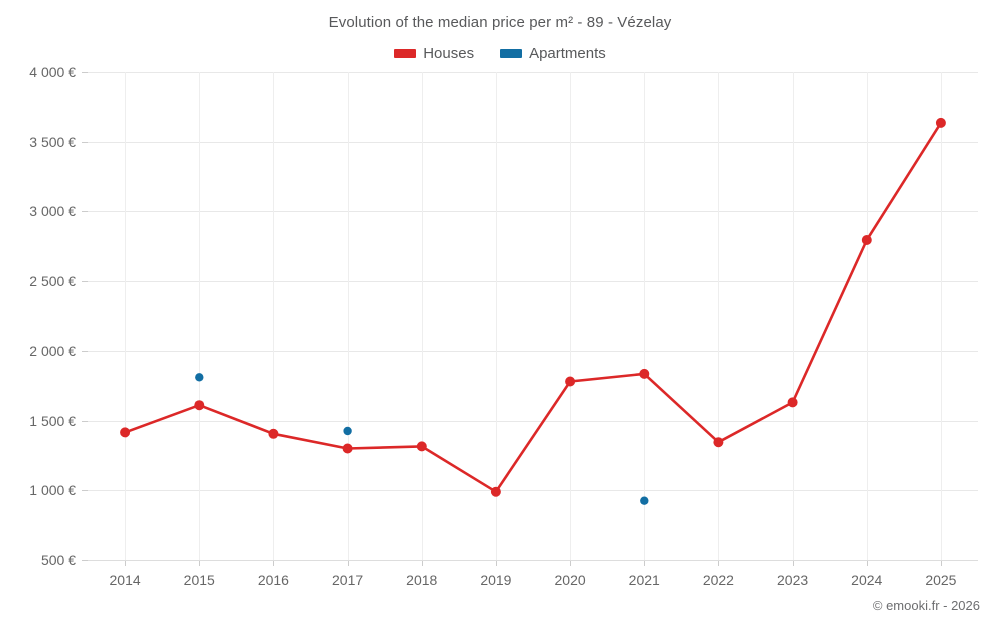 The width and height of the screenshot is (1000, 625). What do you see at coordinates (125, 580) in the screenshot?
I see `x-tick-label: 2014` at bounding box center [125, 580].